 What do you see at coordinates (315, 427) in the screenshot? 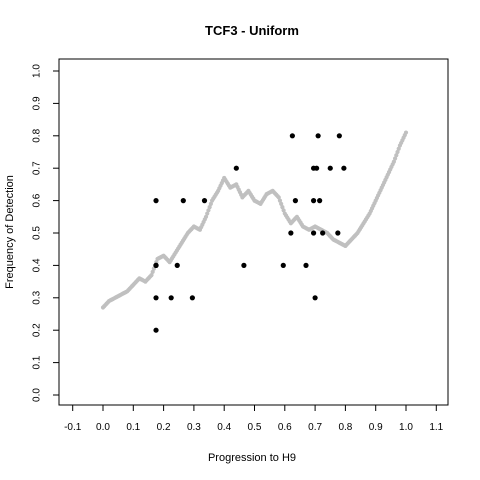
I see `x-tick-label: 0.7` at bounding box center [315, 427].